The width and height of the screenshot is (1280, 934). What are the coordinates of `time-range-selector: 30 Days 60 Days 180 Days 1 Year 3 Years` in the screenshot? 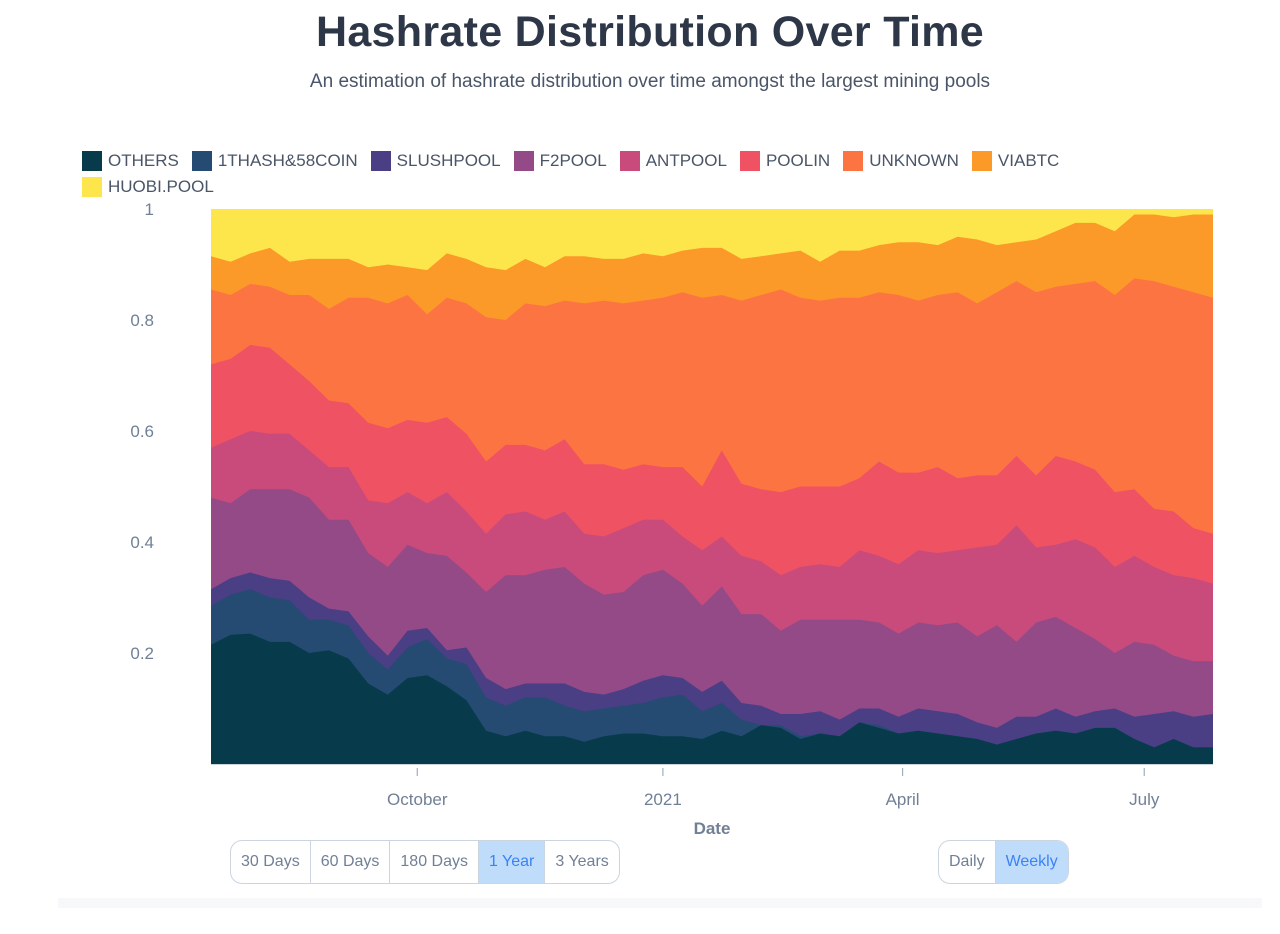 It's located at (425, 862).